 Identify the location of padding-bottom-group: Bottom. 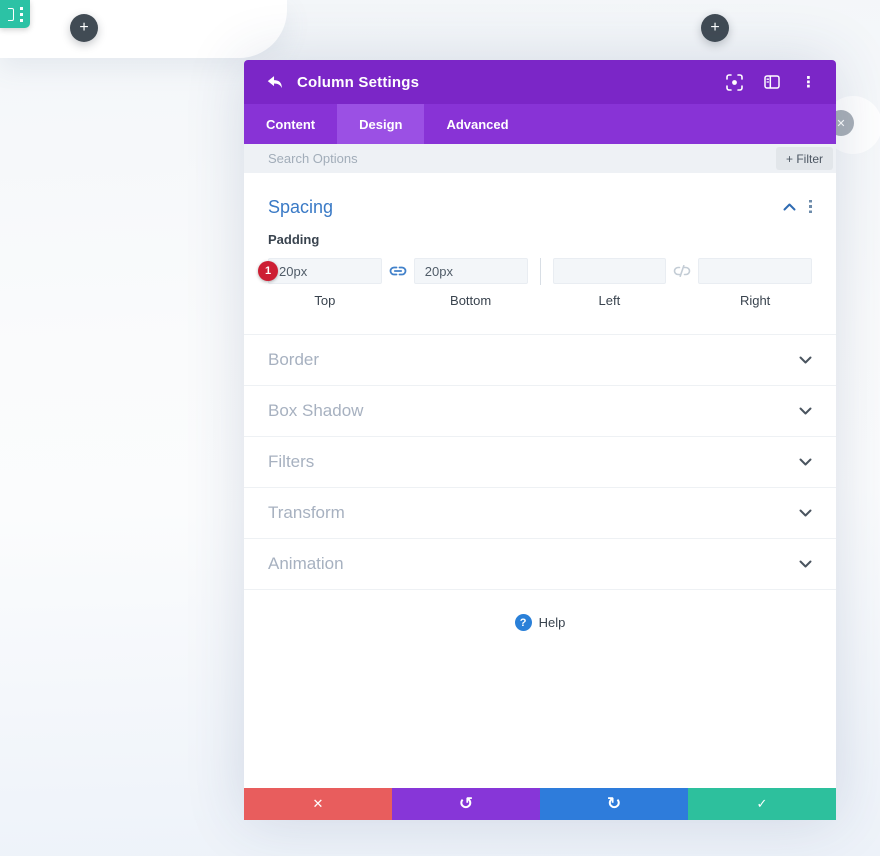
(470, 283).